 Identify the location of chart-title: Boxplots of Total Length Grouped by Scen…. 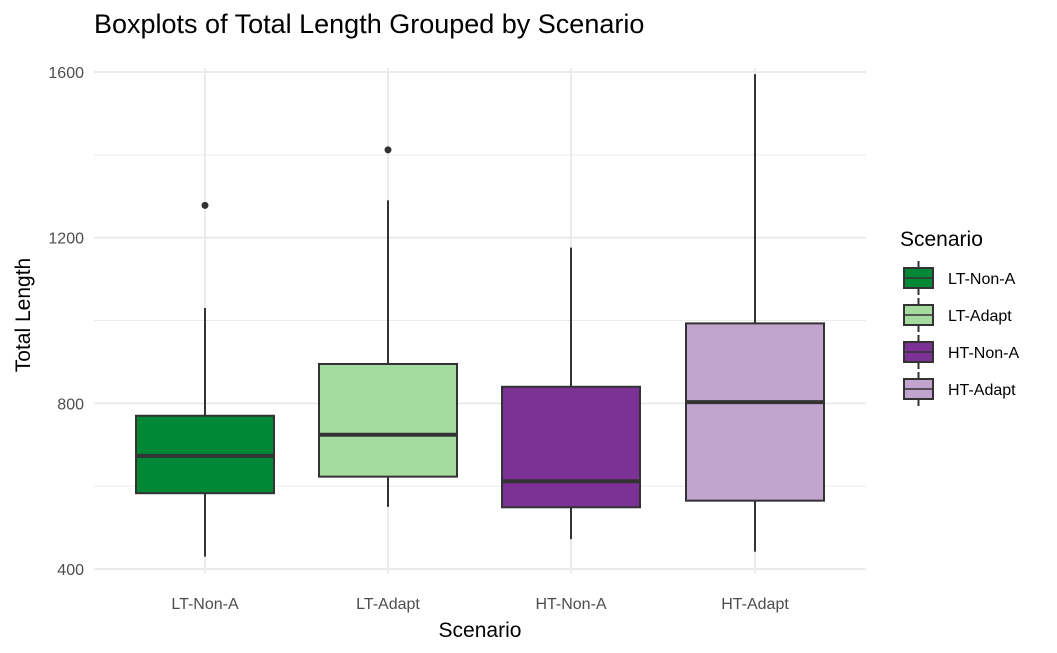
(369, 24).